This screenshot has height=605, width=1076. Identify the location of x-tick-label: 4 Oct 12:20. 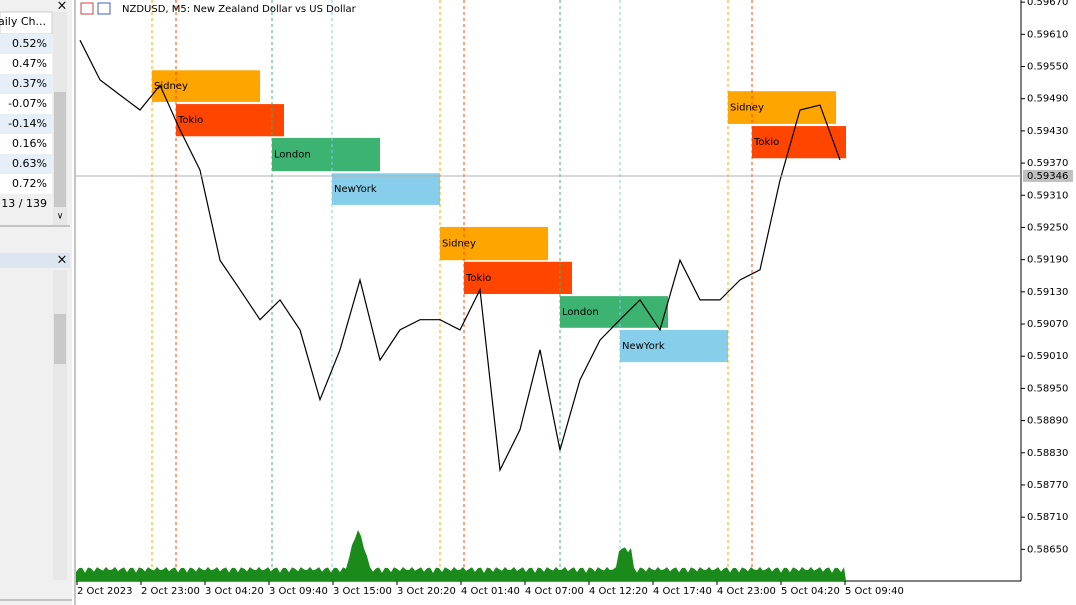
(618, 591).